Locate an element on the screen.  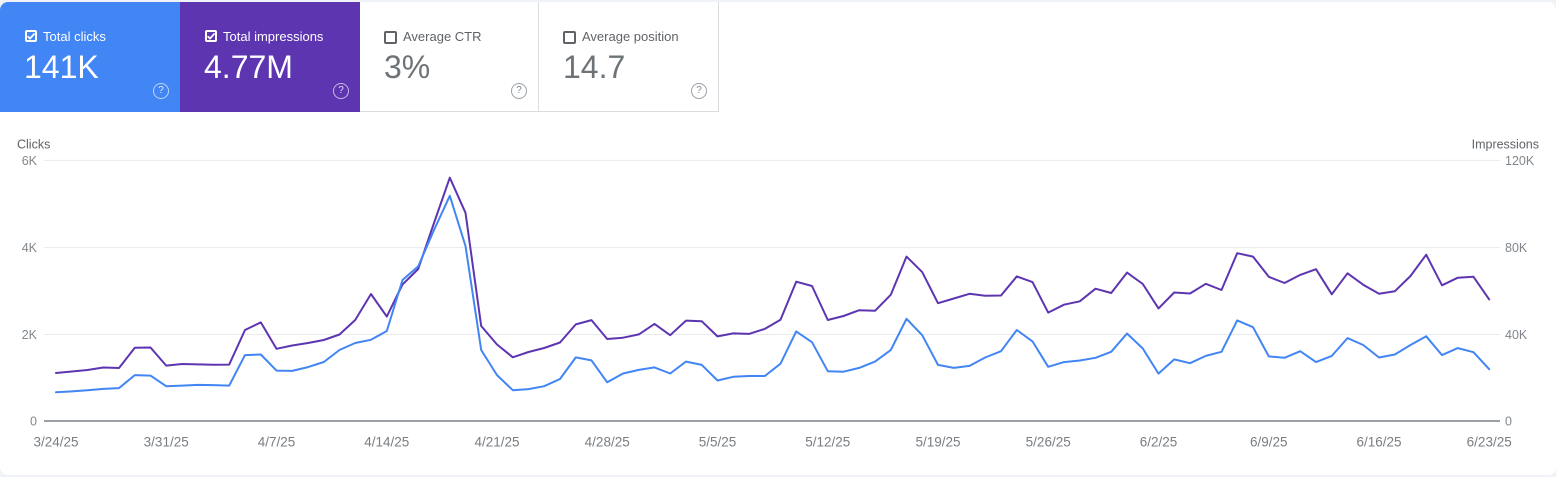
svg-text: 4/28/25 is located at coordinates (607, 442).